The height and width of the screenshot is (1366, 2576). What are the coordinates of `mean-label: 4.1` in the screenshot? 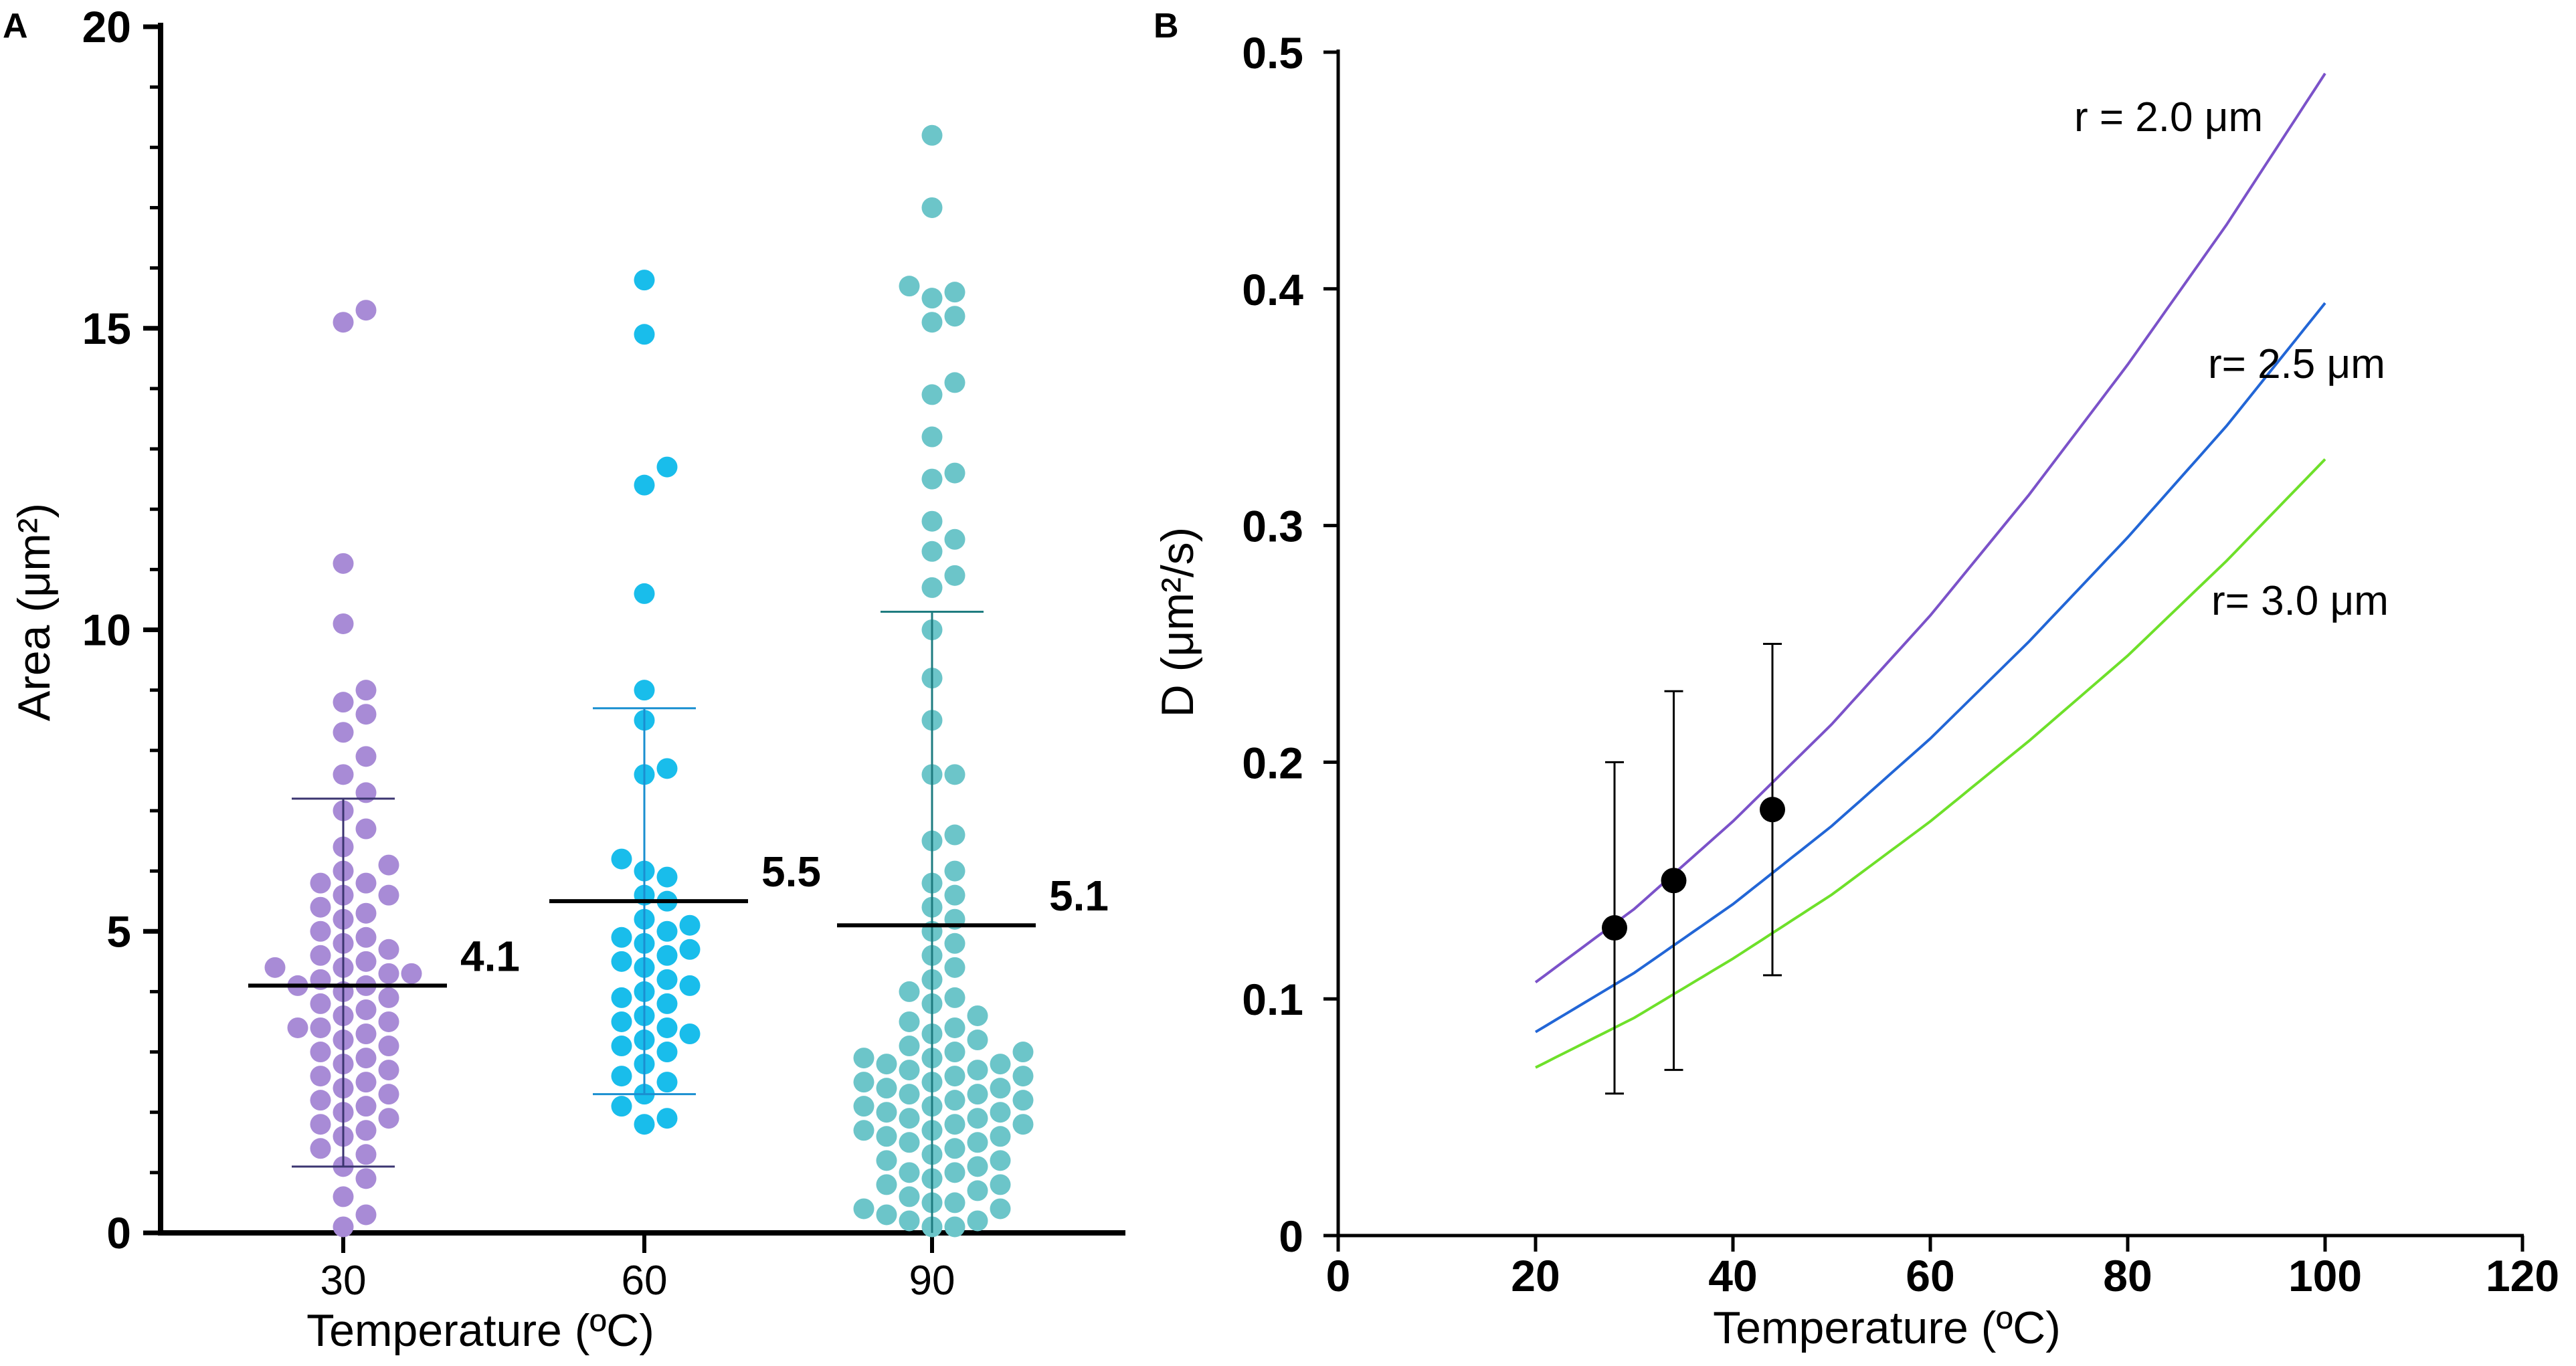 It's located at (490, 956).